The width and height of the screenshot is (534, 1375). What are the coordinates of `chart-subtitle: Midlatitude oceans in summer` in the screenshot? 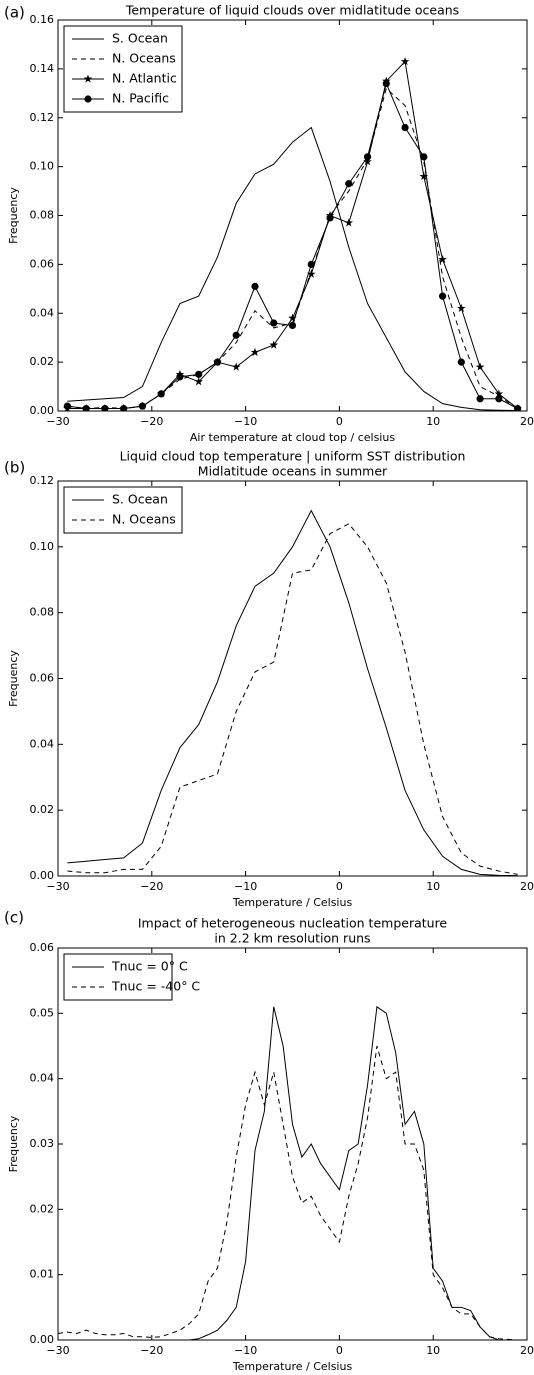 It's located at (293, 471).